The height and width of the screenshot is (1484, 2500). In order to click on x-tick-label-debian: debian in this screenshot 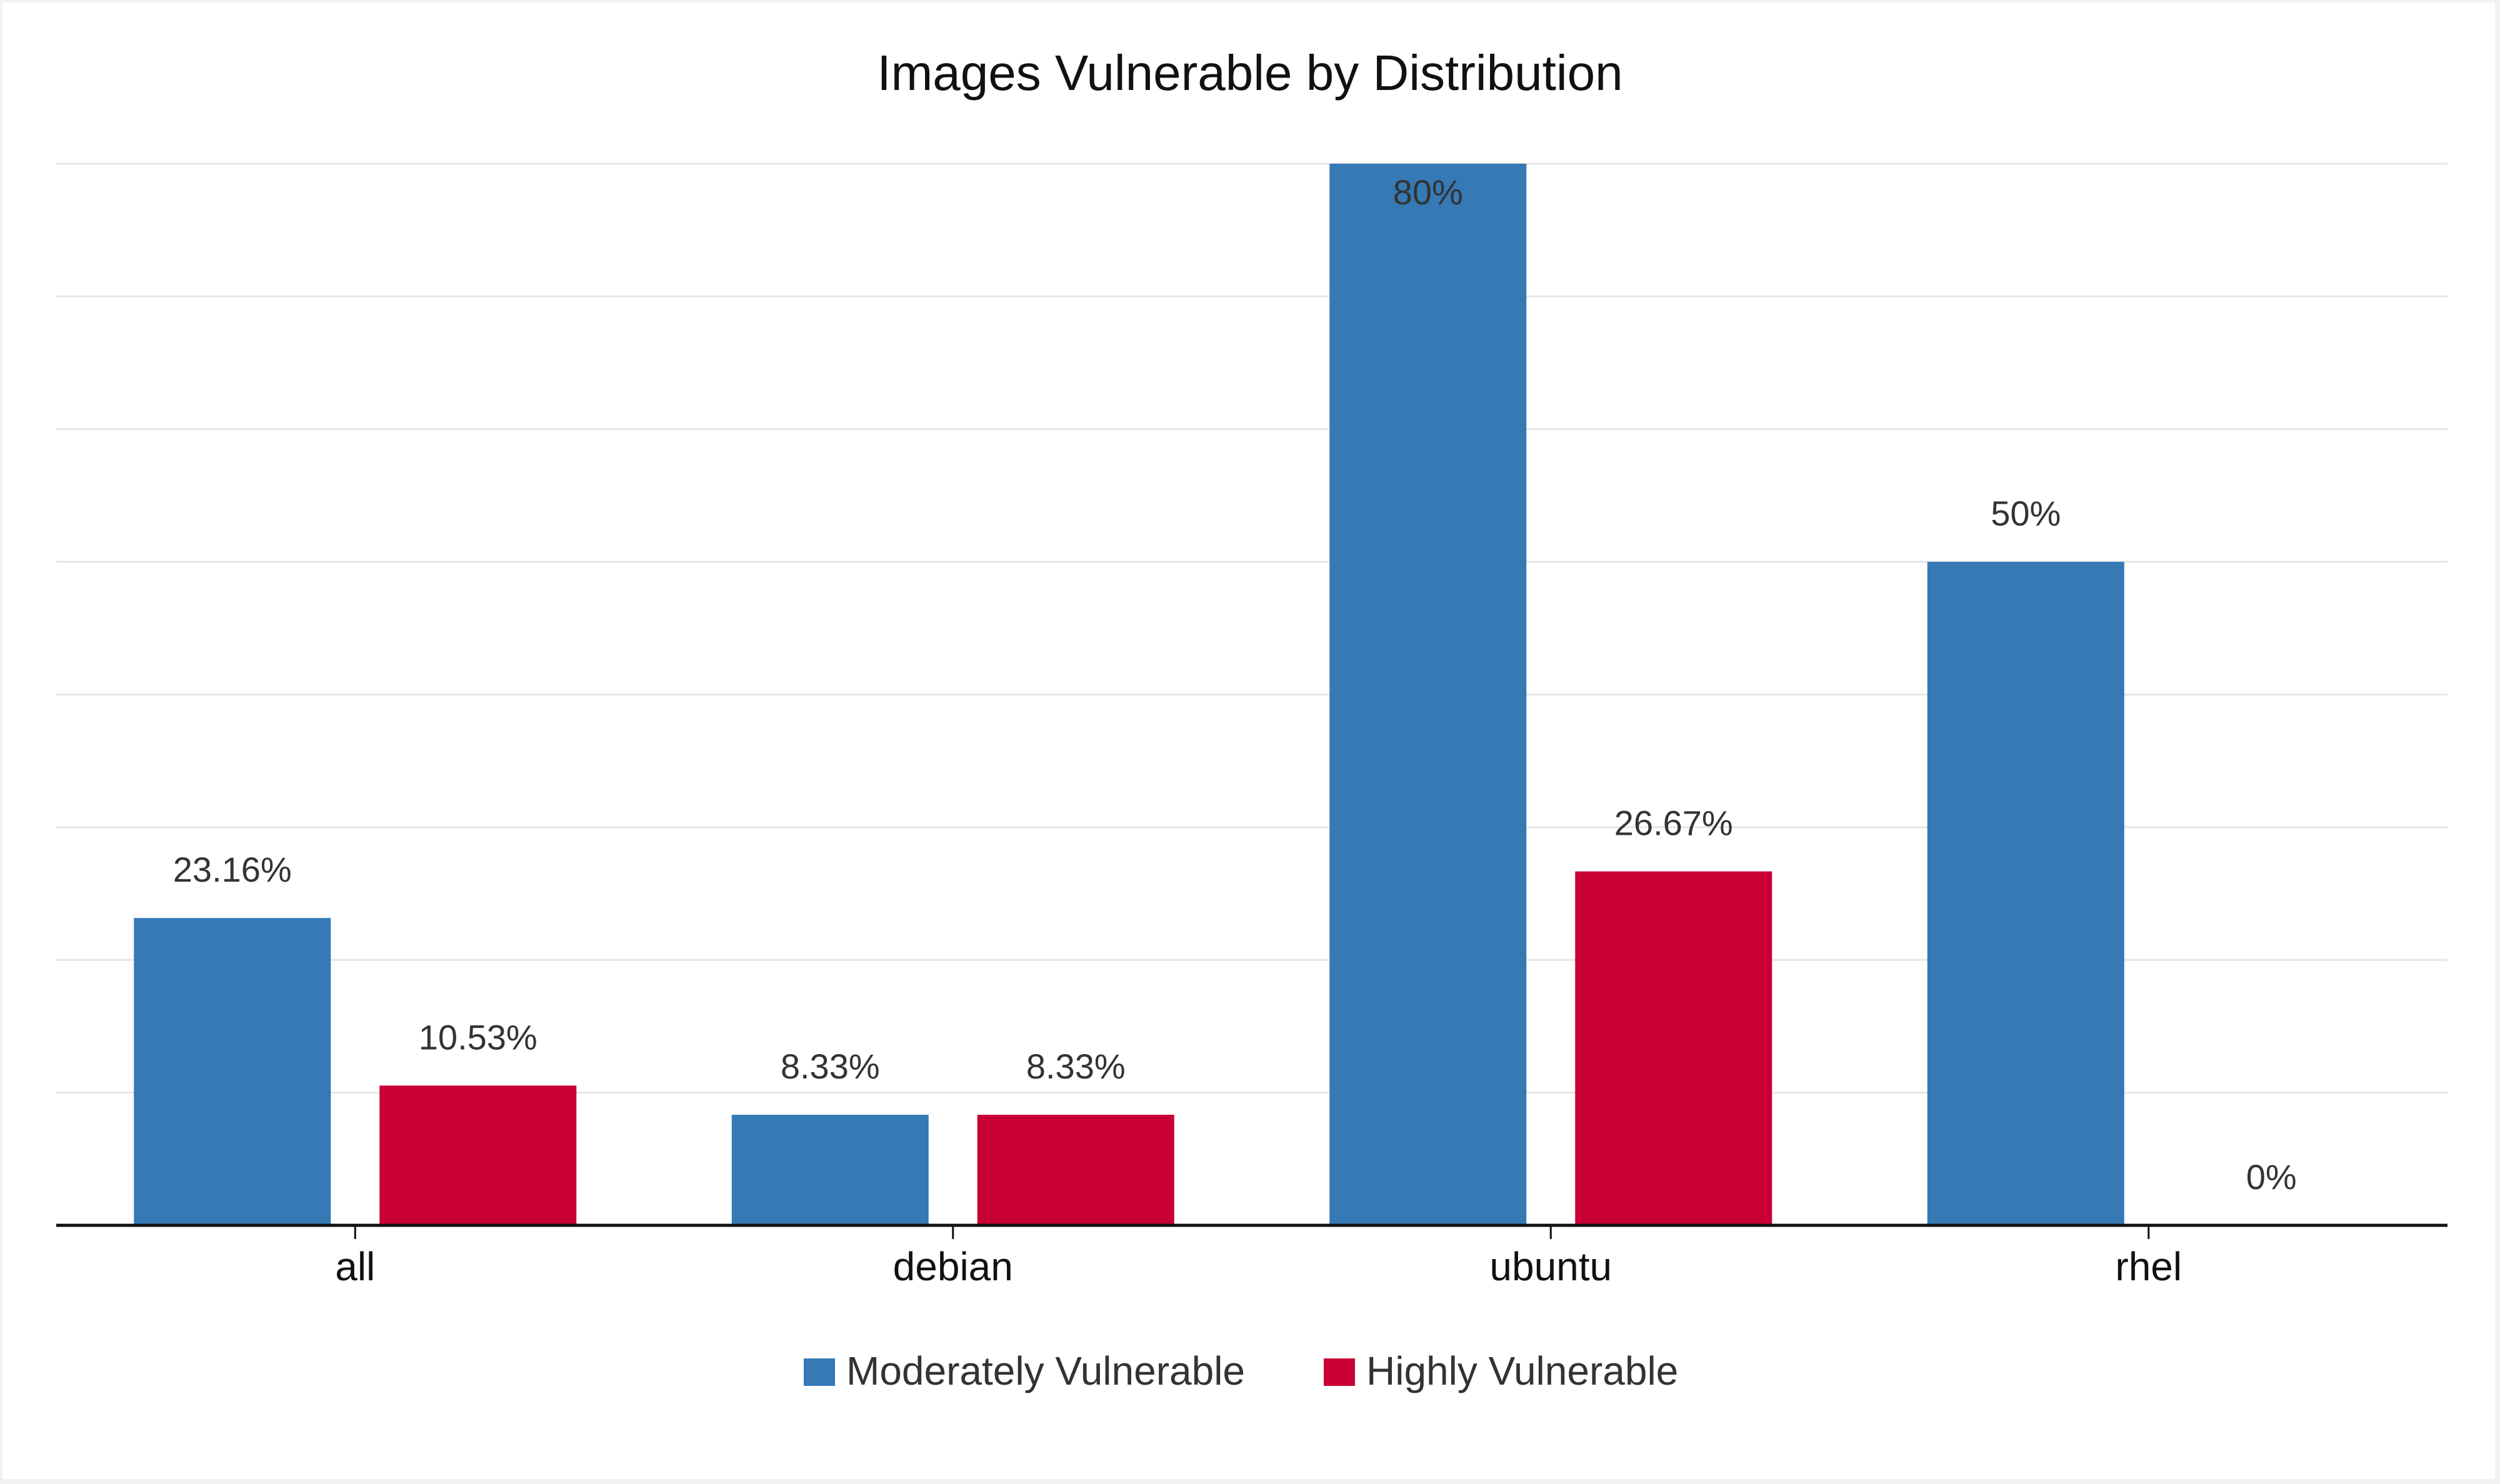, I will do `click(953, 1266)`.